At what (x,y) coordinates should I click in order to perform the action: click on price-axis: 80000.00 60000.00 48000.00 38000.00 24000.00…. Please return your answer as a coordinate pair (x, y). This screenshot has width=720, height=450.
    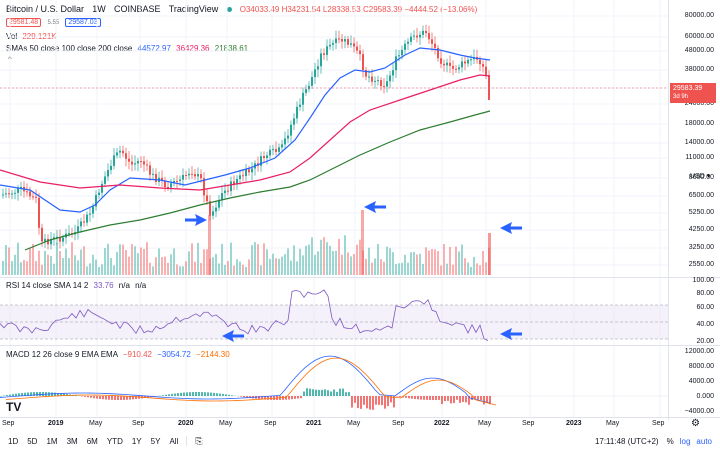
    Looking at the image, I should click on (695, 139).